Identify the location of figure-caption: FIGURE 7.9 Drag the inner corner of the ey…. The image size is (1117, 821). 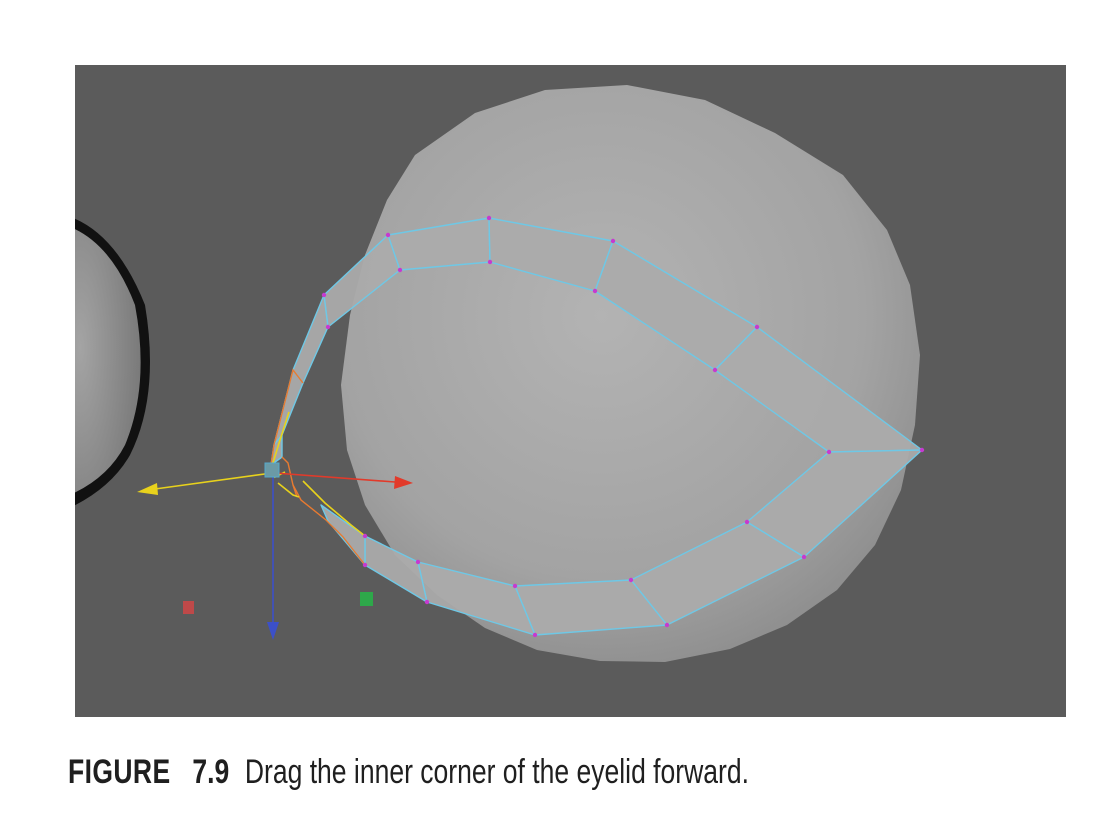
(408, 772).